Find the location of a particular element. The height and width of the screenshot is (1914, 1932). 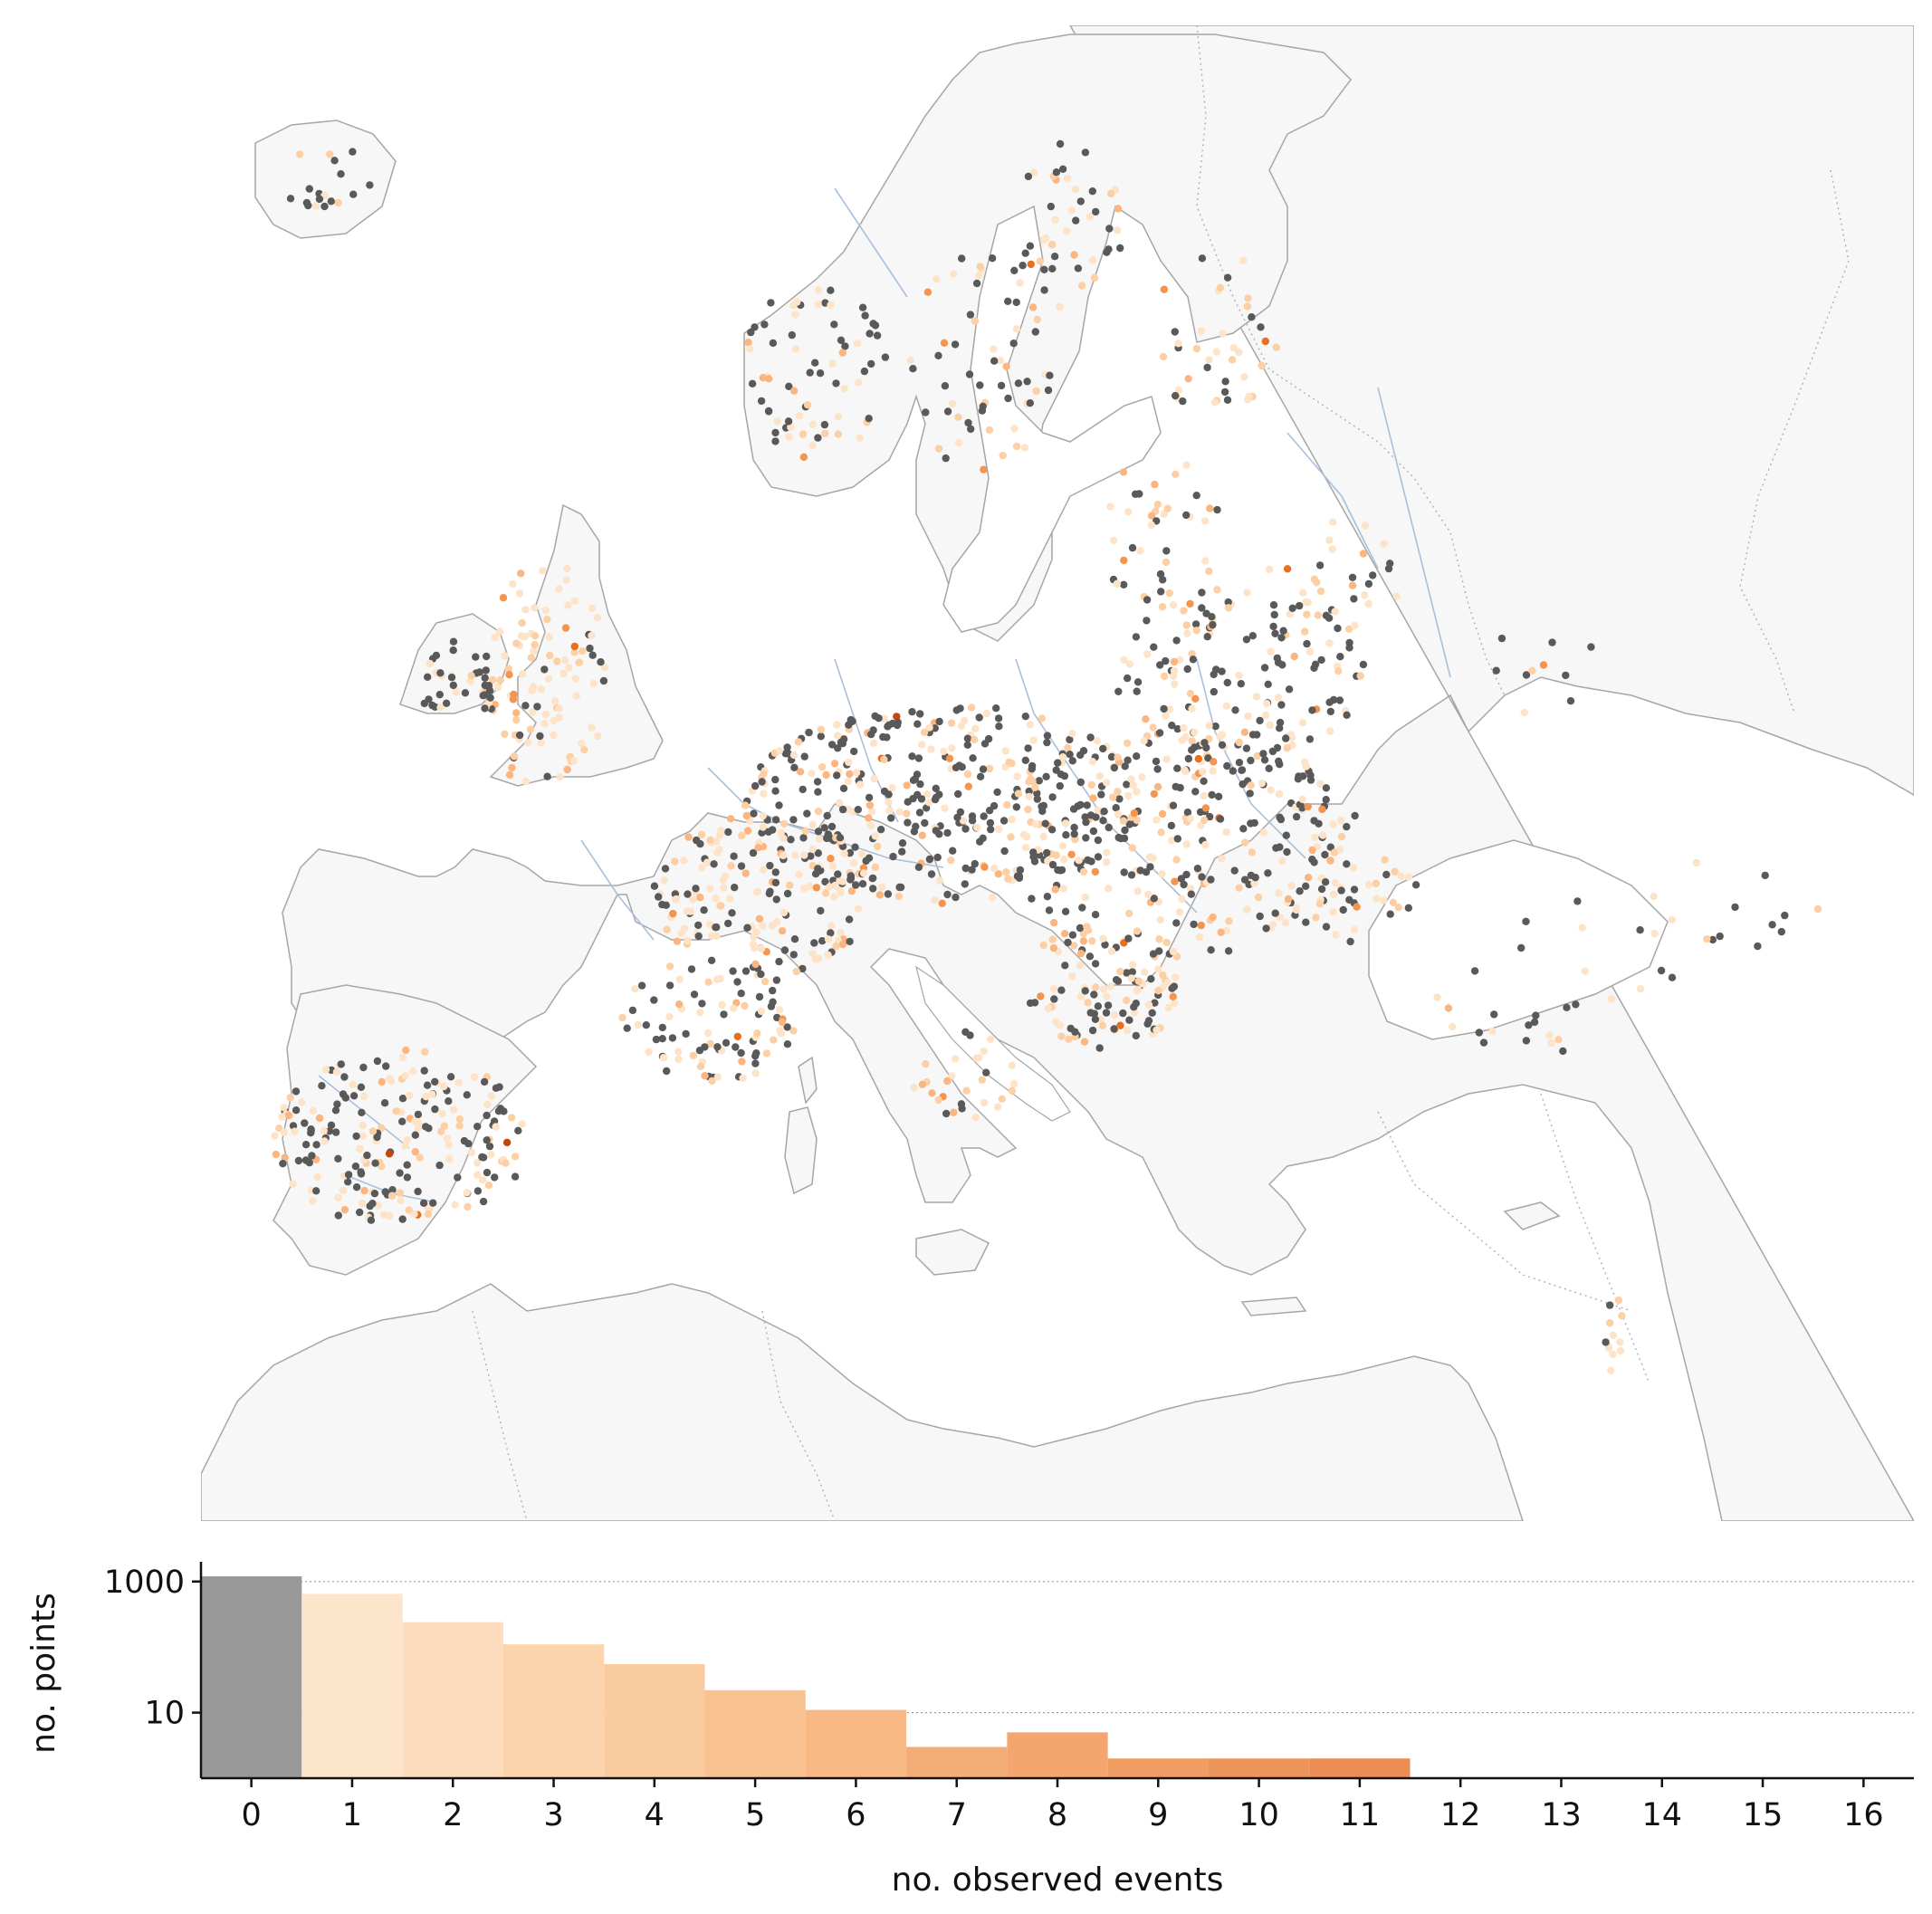

x-tick-label: 11 is located at coordinates (1360, 1815).